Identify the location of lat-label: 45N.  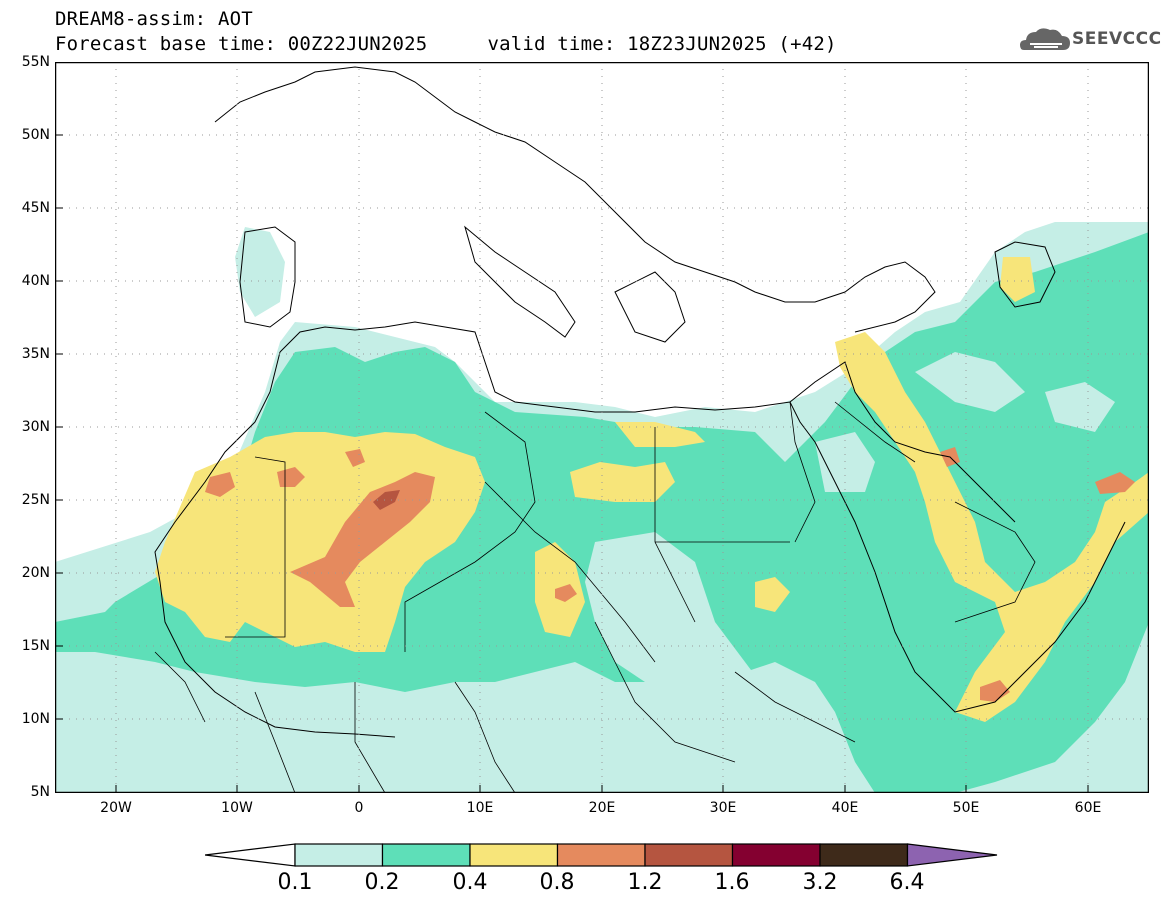
(35, 208).